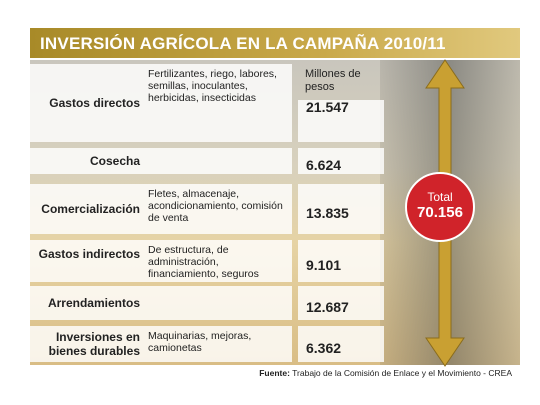  I want to click on total-value: 70.156, so click(440, 212).